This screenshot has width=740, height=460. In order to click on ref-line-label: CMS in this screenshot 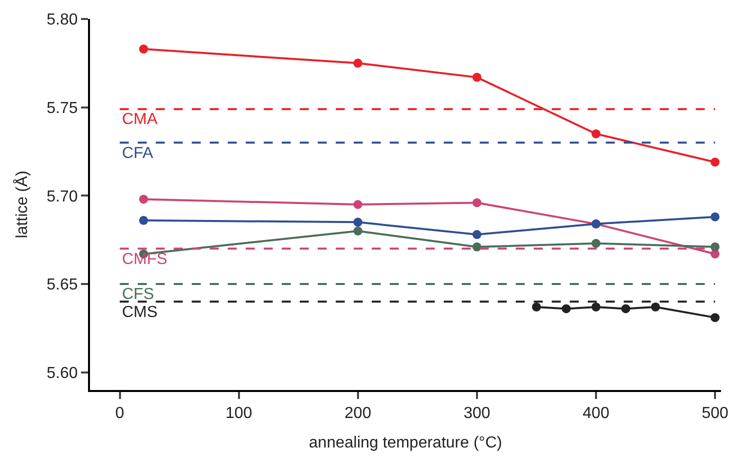, I will do `click(140, 312)`.